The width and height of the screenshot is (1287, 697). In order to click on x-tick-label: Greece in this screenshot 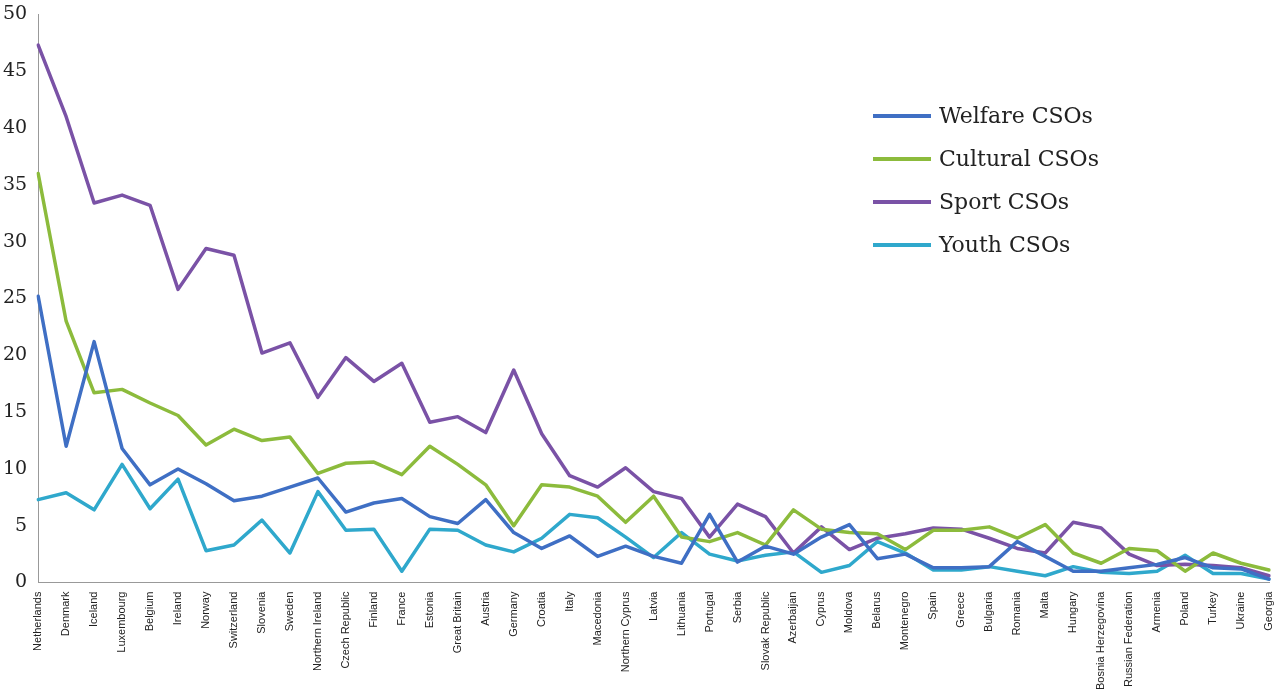, I will do `click(960, 609)`.